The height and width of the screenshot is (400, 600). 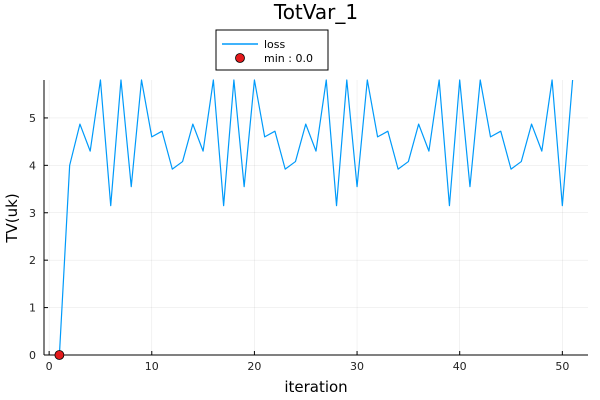 I want to click on legend-box, so click(x=272, y=50).